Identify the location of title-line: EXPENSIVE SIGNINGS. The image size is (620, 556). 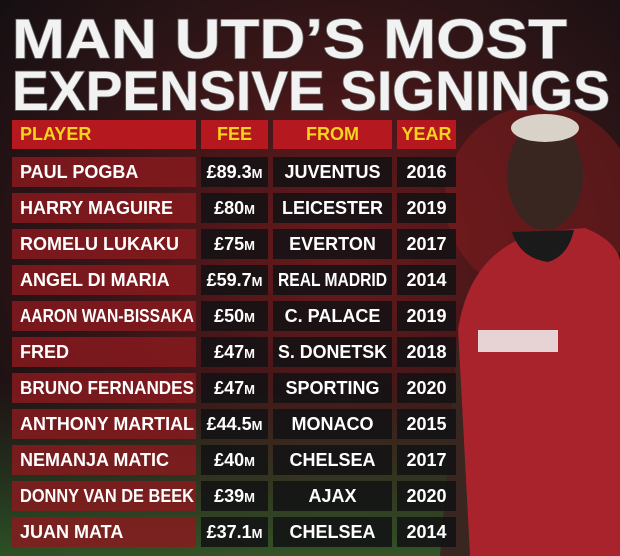
(311, 90).